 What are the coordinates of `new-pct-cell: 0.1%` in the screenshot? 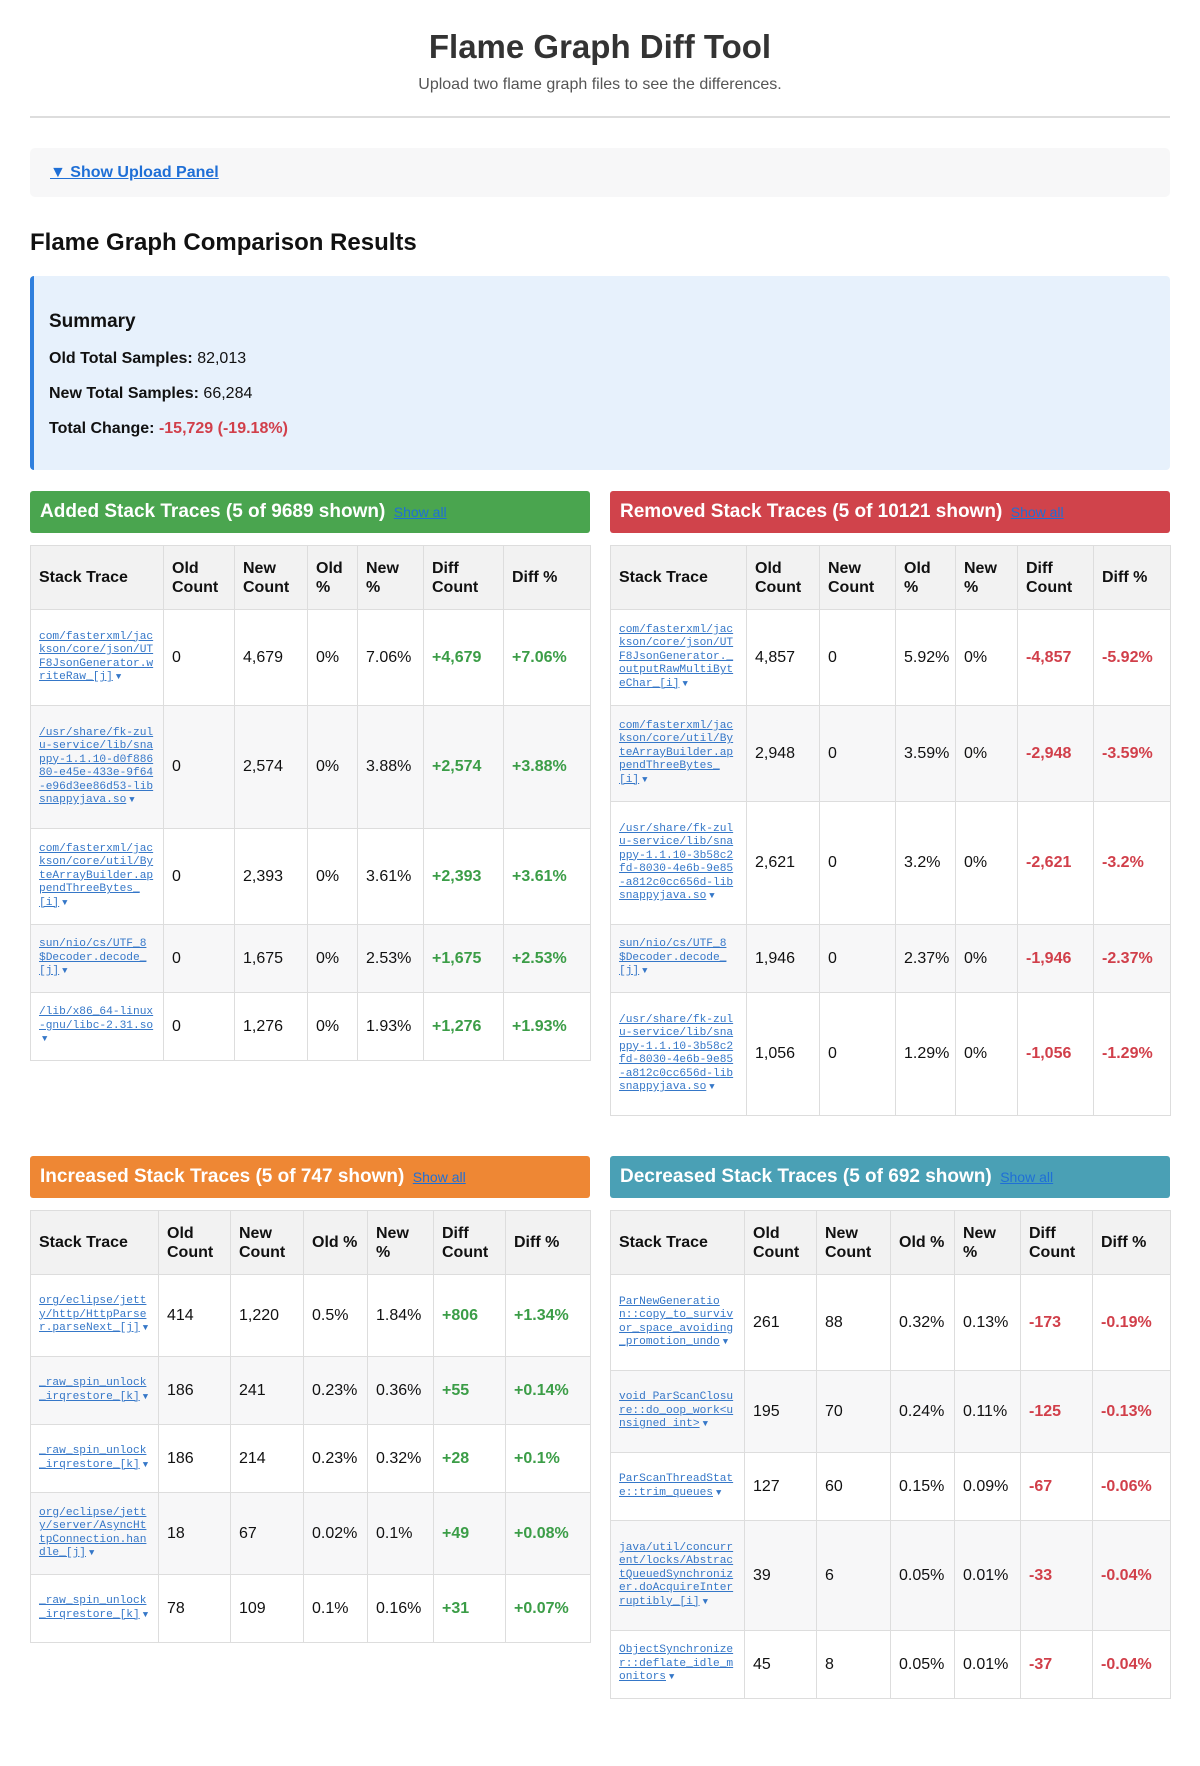 It's located at (400, 1533).